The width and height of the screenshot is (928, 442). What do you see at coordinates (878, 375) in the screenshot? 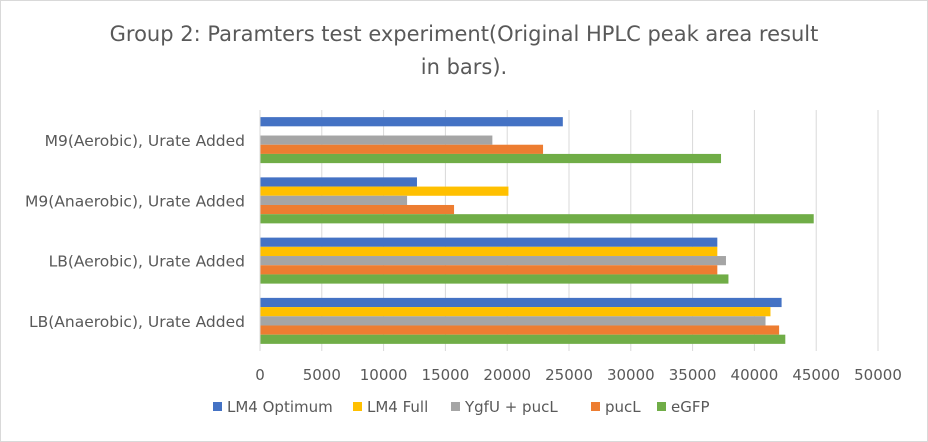
I see `x-tick-label: 50000` at bounding box center [878, 375].